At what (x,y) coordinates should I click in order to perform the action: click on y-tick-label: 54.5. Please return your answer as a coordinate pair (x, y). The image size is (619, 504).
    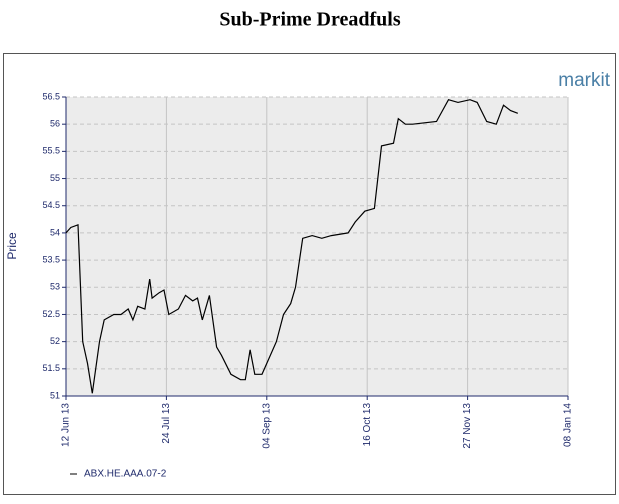
    Looking at the image, I should click on (51, 205).